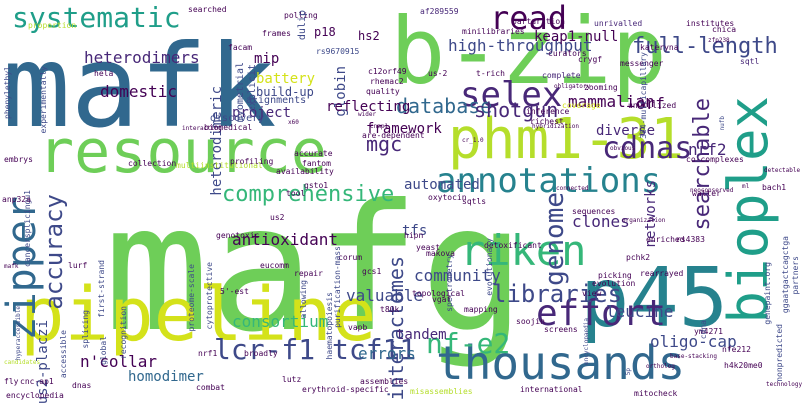 The width and height of the screenshot is (808, 404). I want to click on word: phenylethyl, so click(7, 92).